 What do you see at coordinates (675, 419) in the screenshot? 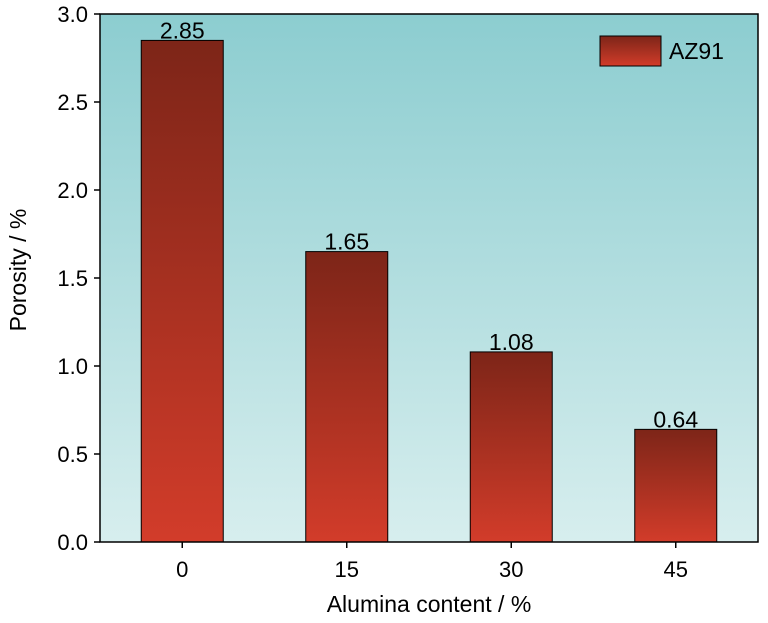
I see `data-label-45: 0.64` at bounding box center [675, 419].